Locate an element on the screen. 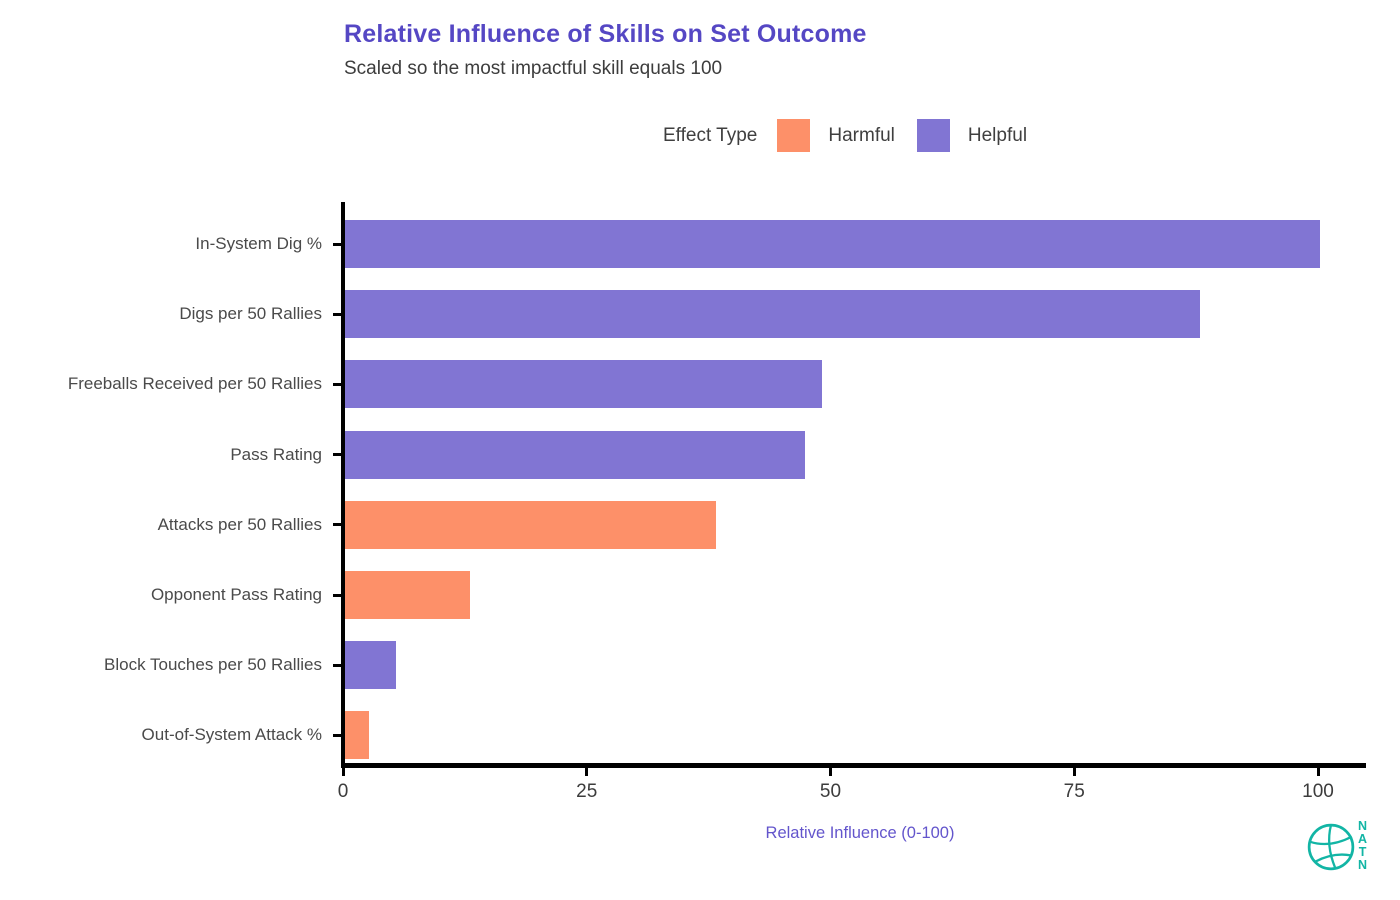  legend-item-helpful: Helpful is located at coordinates (972, 135).